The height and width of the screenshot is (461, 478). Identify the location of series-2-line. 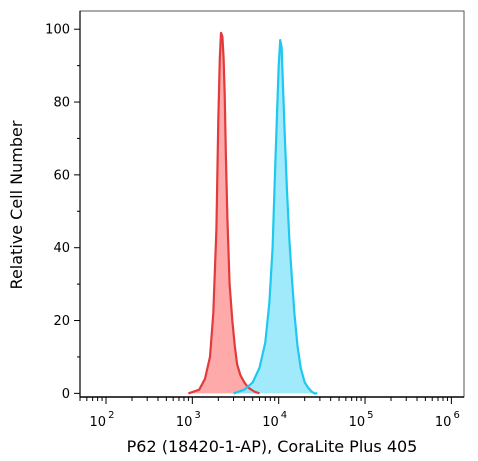
(275, 217).